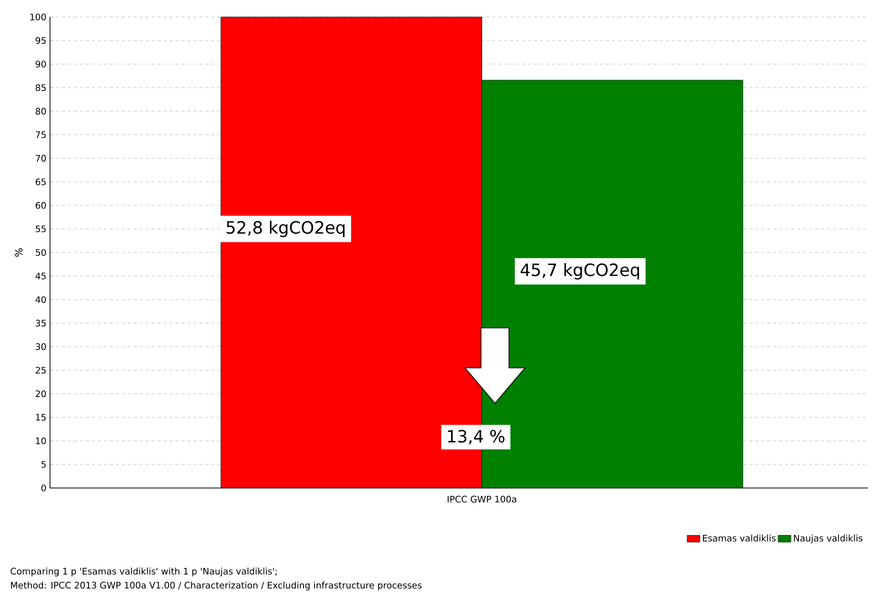 The width and height of the screenshot is (876, 592). What do you see at coordinates (41, 252) in the screenshot?
I see `y-tick-label: 50` at bounding box center [41, 252].